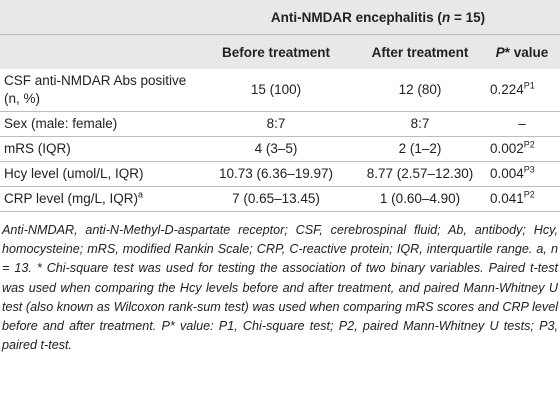  Describe the element at coordinates (141, 194) in the screenshot. I see `label-superscript: a` at that location.